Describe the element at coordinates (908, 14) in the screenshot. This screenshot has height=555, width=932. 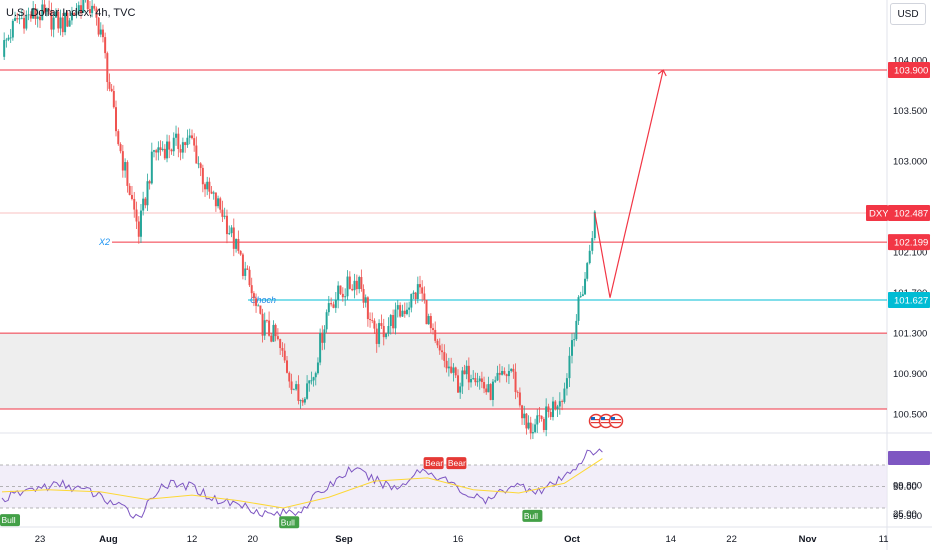
I see `currency-button: USD` at that location.